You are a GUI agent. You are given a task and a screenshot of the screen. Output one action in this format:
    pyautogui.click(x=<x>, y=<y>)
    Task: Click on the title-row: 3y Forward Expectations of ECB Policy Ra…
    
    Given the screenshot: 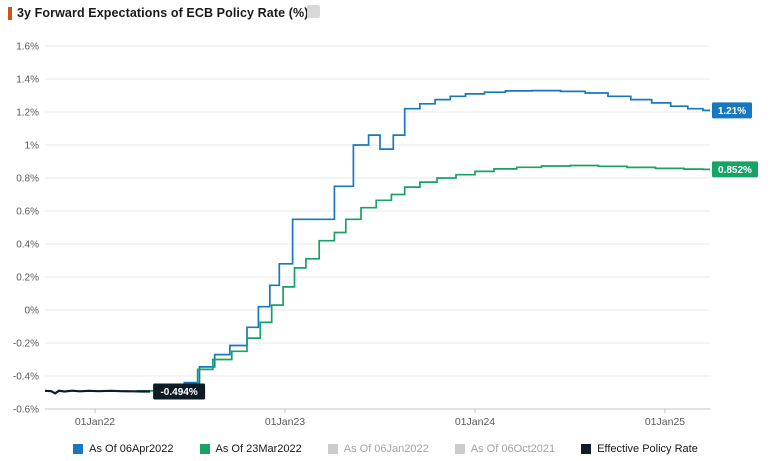 What is the action you would take?
    pyautogui.click(x=385, y=18)
    